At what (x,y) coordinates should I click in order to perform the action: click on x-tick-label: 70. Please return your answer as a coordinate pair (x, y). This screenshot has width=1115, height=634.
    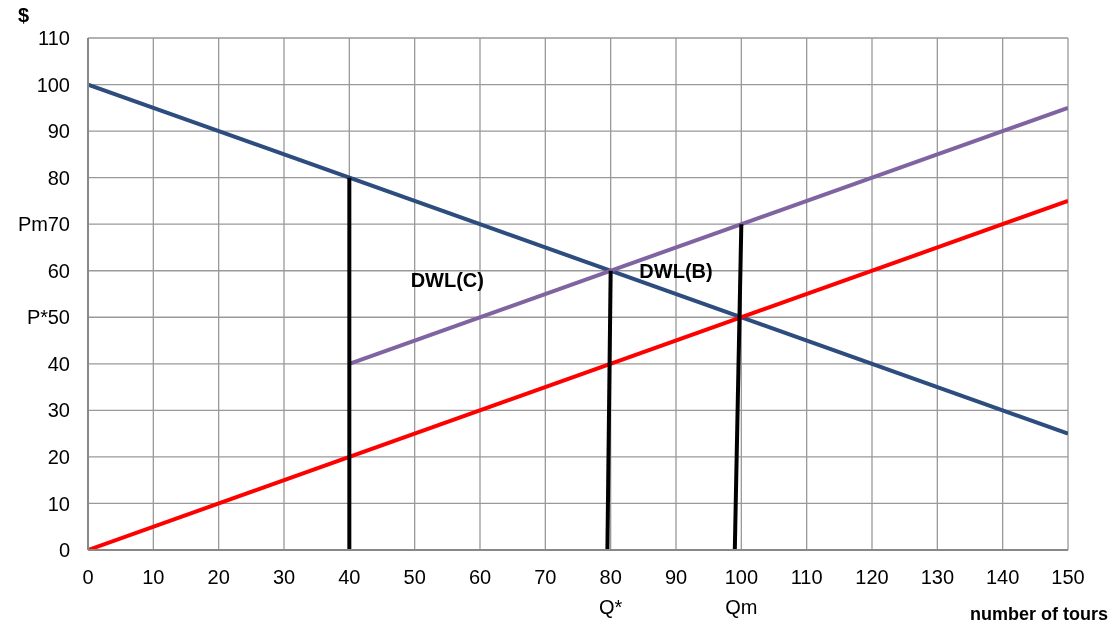
    Looking at the image, I should click on (545, 577).